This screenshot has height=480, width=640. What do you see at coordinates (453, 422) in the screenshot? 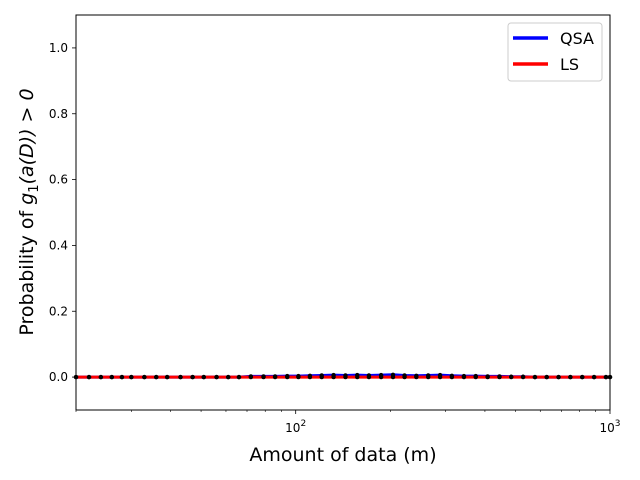
I see `x-axis-ticks: 10² 10³` at bounding box center [453, 422].